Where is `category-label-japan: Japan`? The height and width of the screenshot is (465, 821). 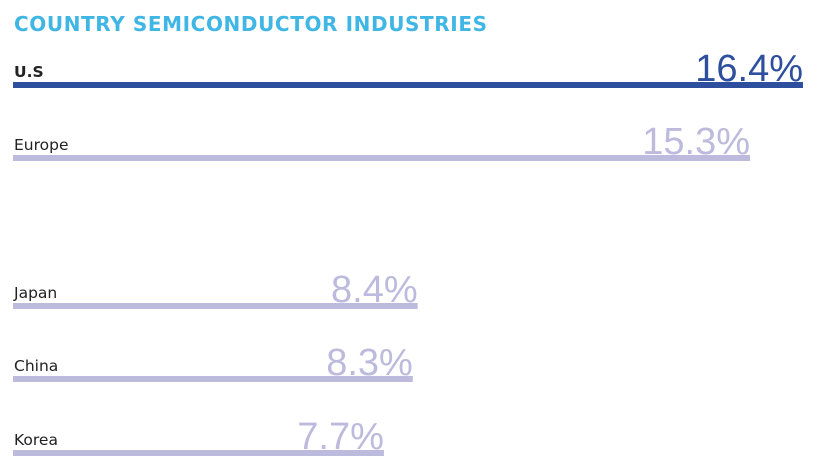
category-label-japan: Japan is located at coordinates (35, 293).